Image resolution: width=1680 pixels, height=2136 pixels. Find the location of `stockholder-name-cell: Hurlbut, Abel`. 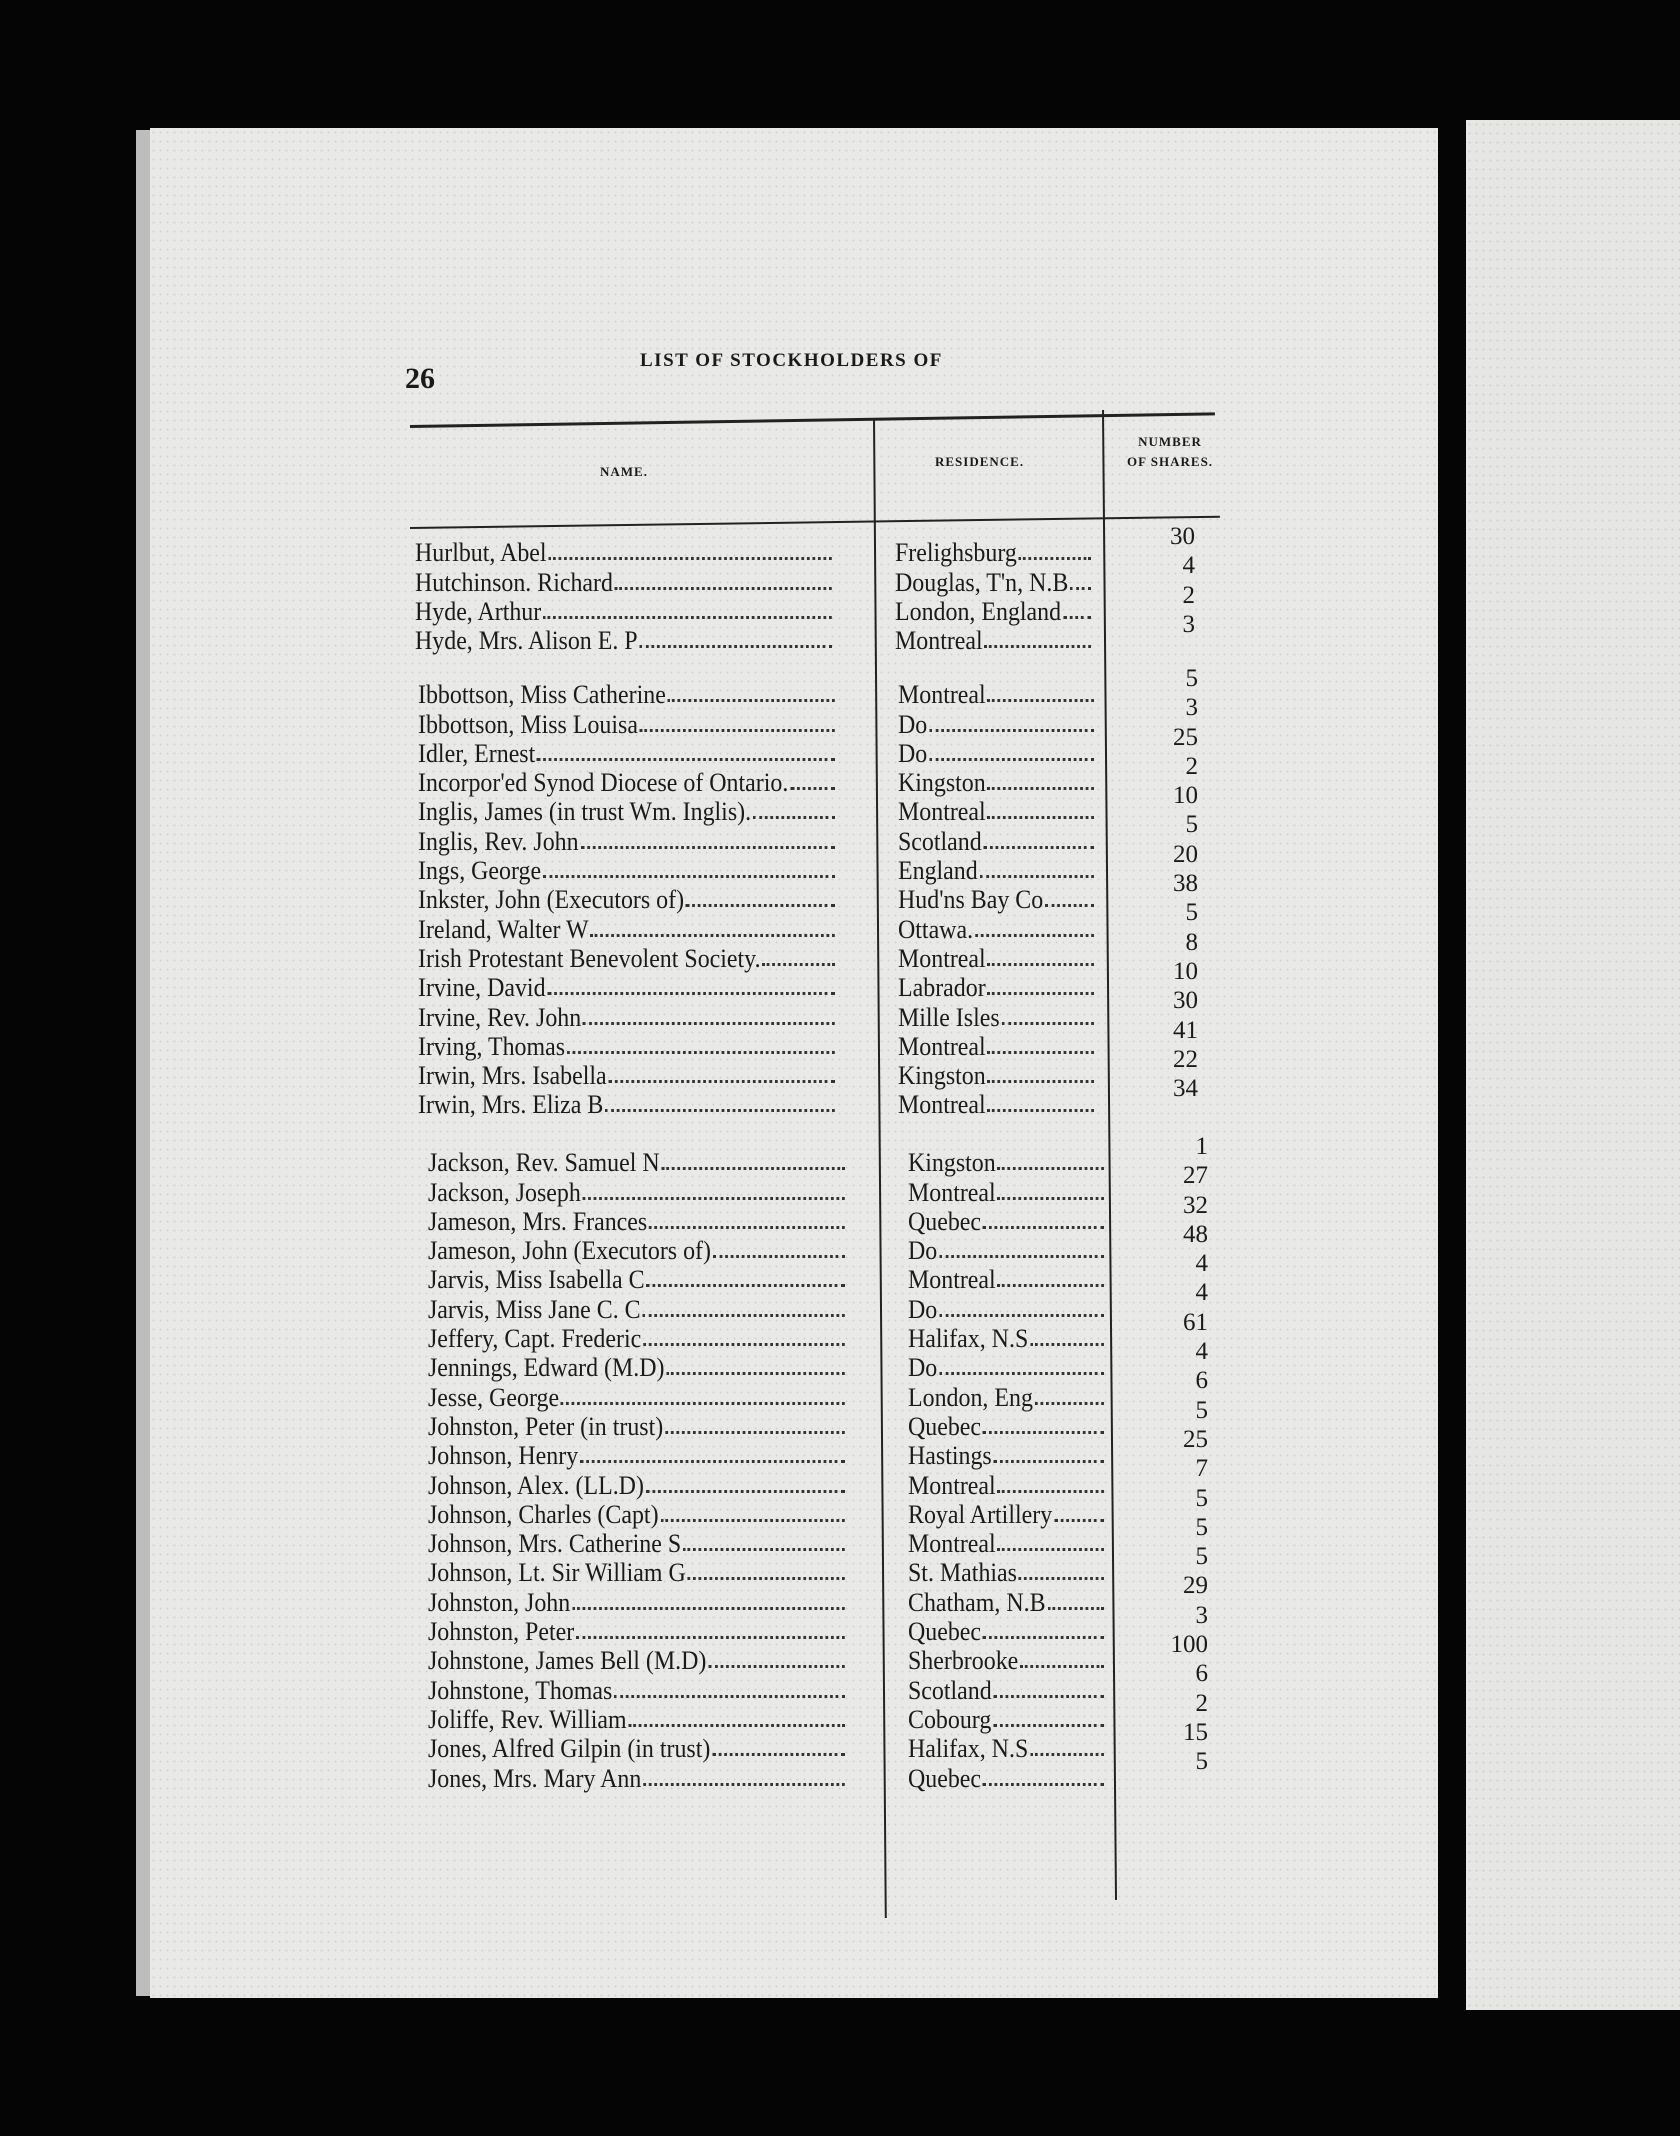

stockholder-name-cell: Hurlbut, Abel is located at coordinates (624, 552).